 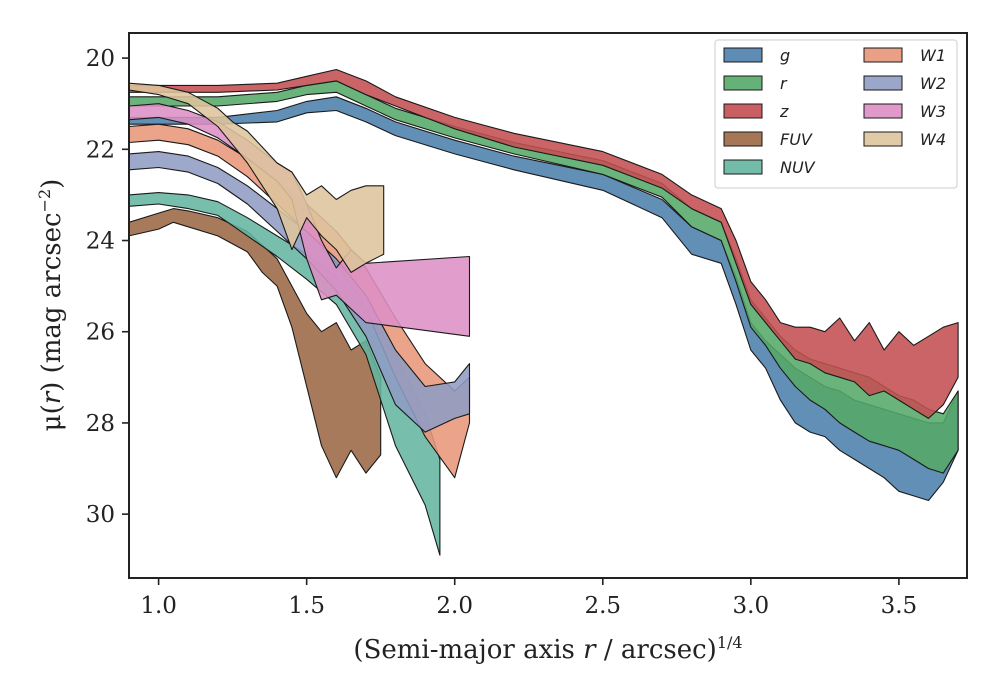 What do you see at coordinates (899, 606) in the screenshot?
I see `x-tick-label: 3.5` at bounding box center [899, 606].